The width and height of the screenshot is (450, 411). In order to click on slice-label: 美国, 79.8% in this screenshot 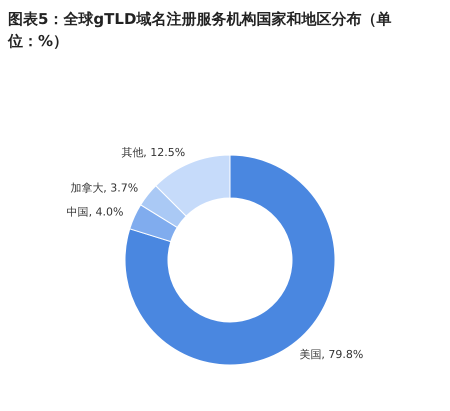, I will do `click(331, 355)`.